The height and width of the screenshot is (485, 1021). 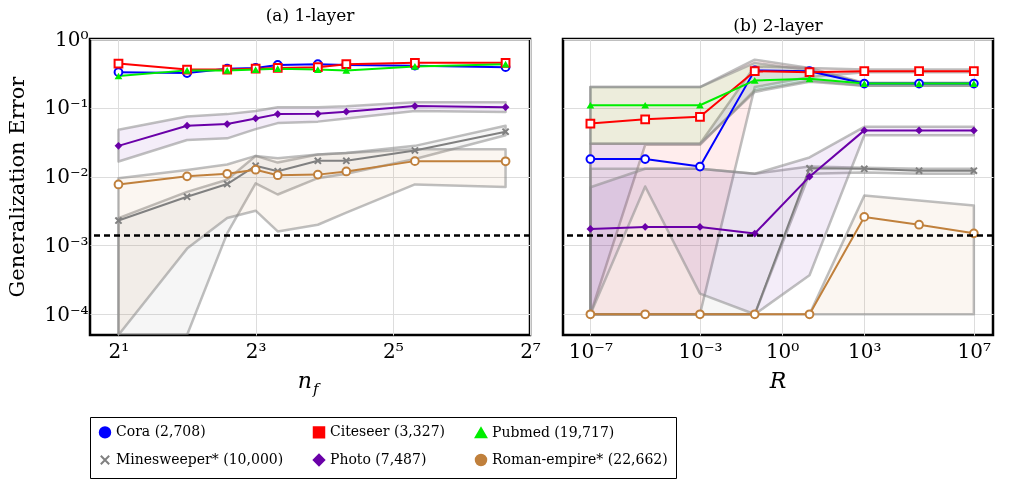 I want to click on x-tick-label: 2³, so click(x=256, y=350).